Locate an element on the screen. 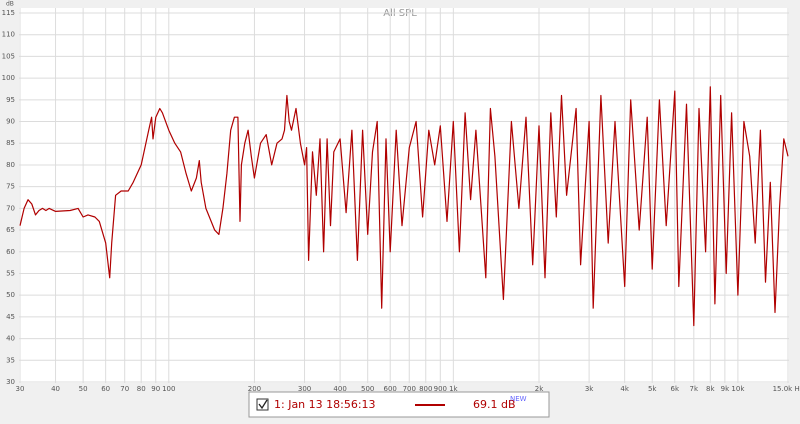 Image resolution: width=800 pixels, height=424 pixels. legend-entry: 1: Jan 13 18:56:13 is located at coordinates (325, 404).